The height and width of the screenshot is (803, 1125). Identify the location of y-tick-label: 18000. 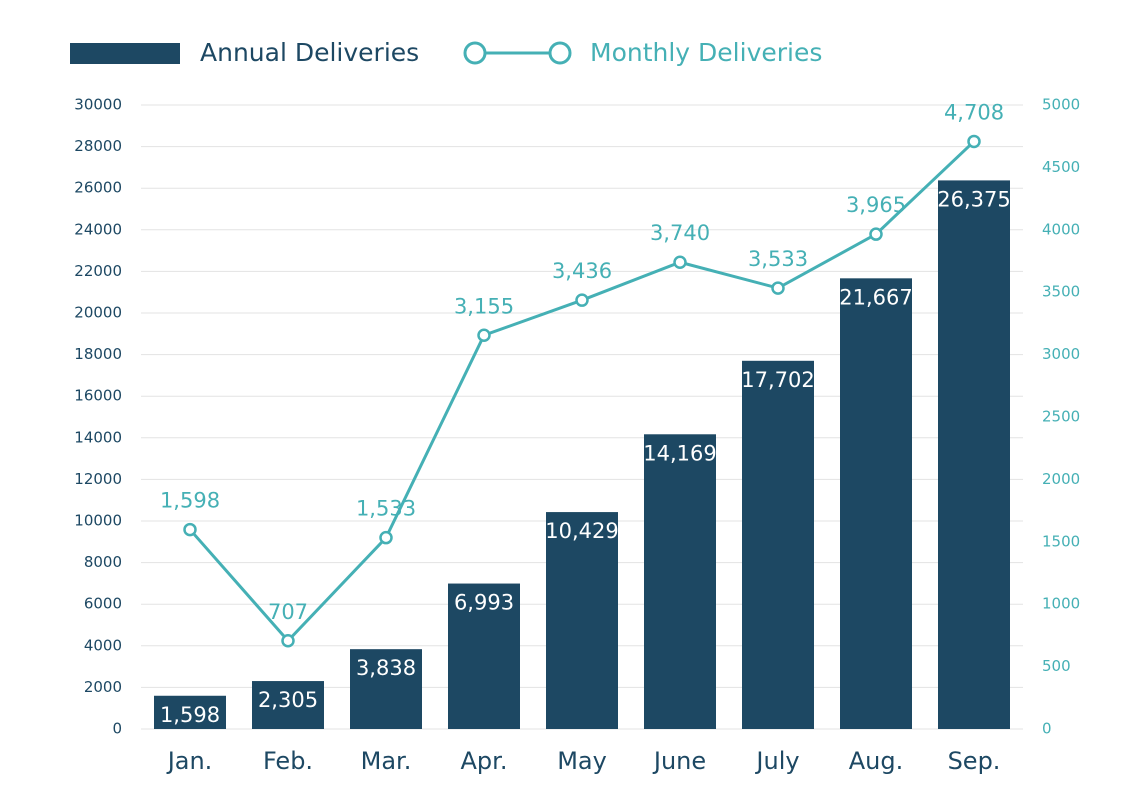
(98, 354).